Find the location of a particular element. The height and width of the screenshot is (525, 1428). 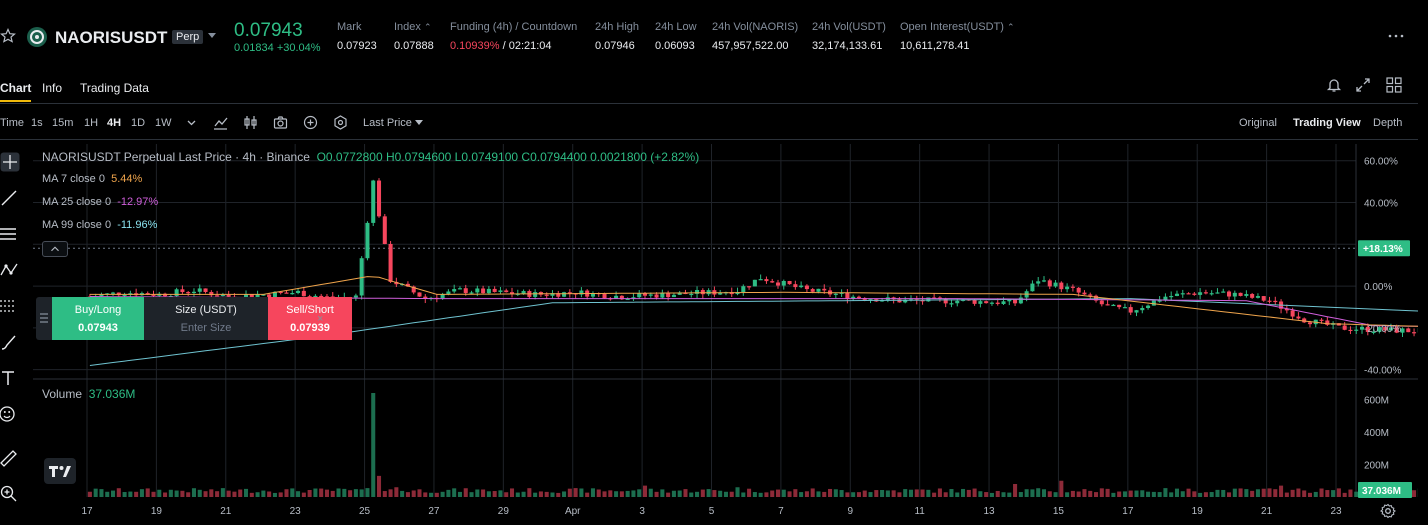

interval-15m: 15m is located at coordinates (63, 123).